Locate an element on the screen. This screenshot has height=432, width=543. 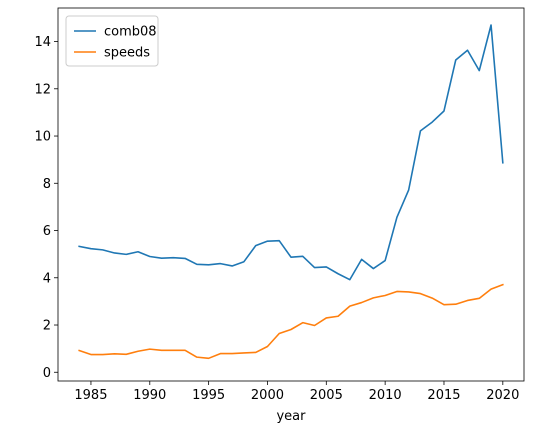
legend: comb08 speeds is located at coordinates (112, 41).